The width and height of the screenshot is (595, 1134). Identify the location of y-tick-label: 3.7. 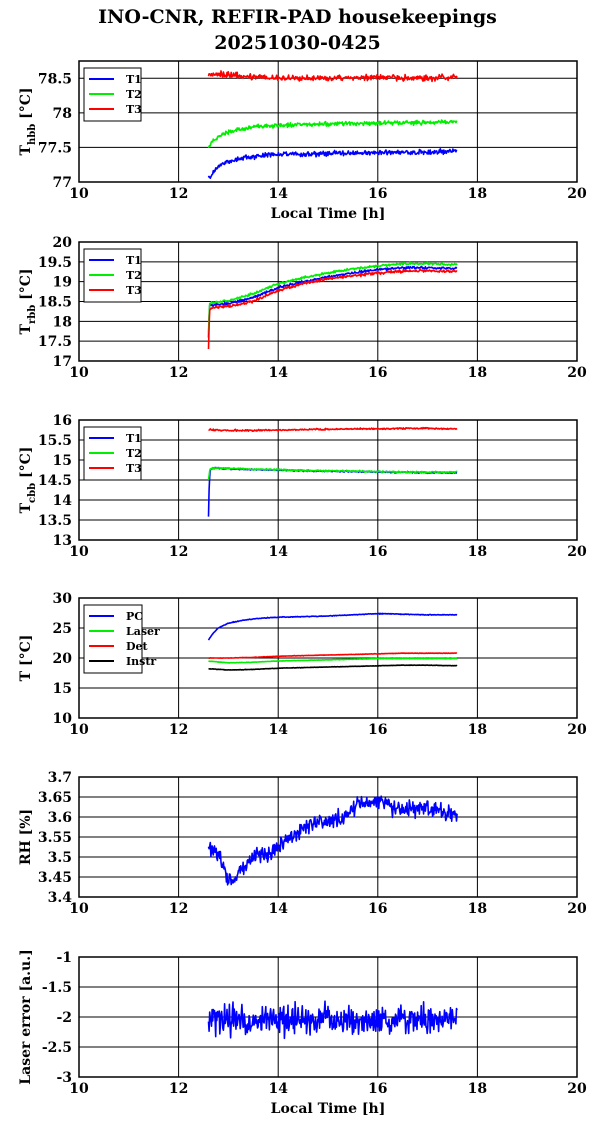
(60, 778).